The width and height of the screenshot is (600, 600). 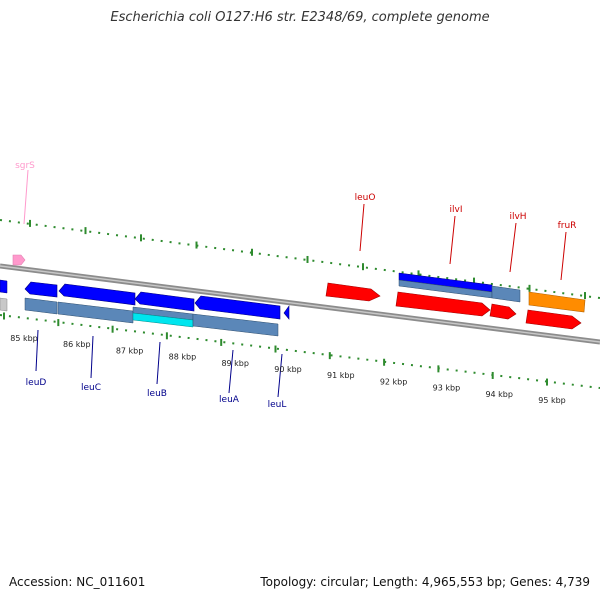 What do you see at coordinates (447, 388) in the screenshot?
I see `scale-label: 93 kbp` at bounding box center [447, 388].